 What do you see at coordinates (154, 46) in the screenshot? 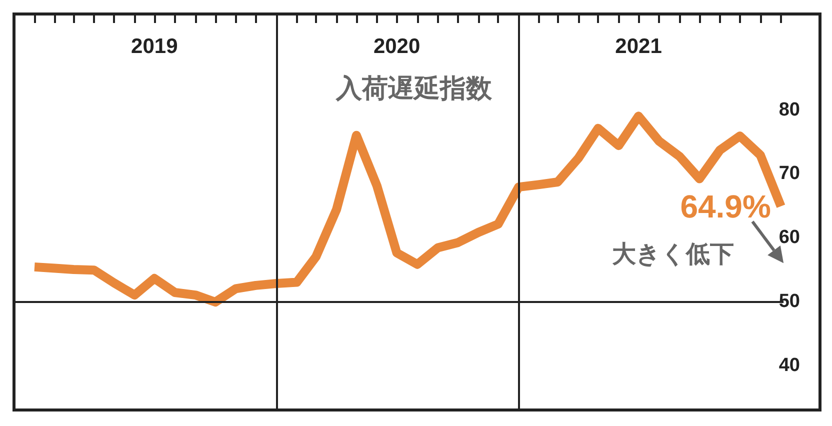
I see `x-tick-label: 2019` at bounding box center [154, 46].